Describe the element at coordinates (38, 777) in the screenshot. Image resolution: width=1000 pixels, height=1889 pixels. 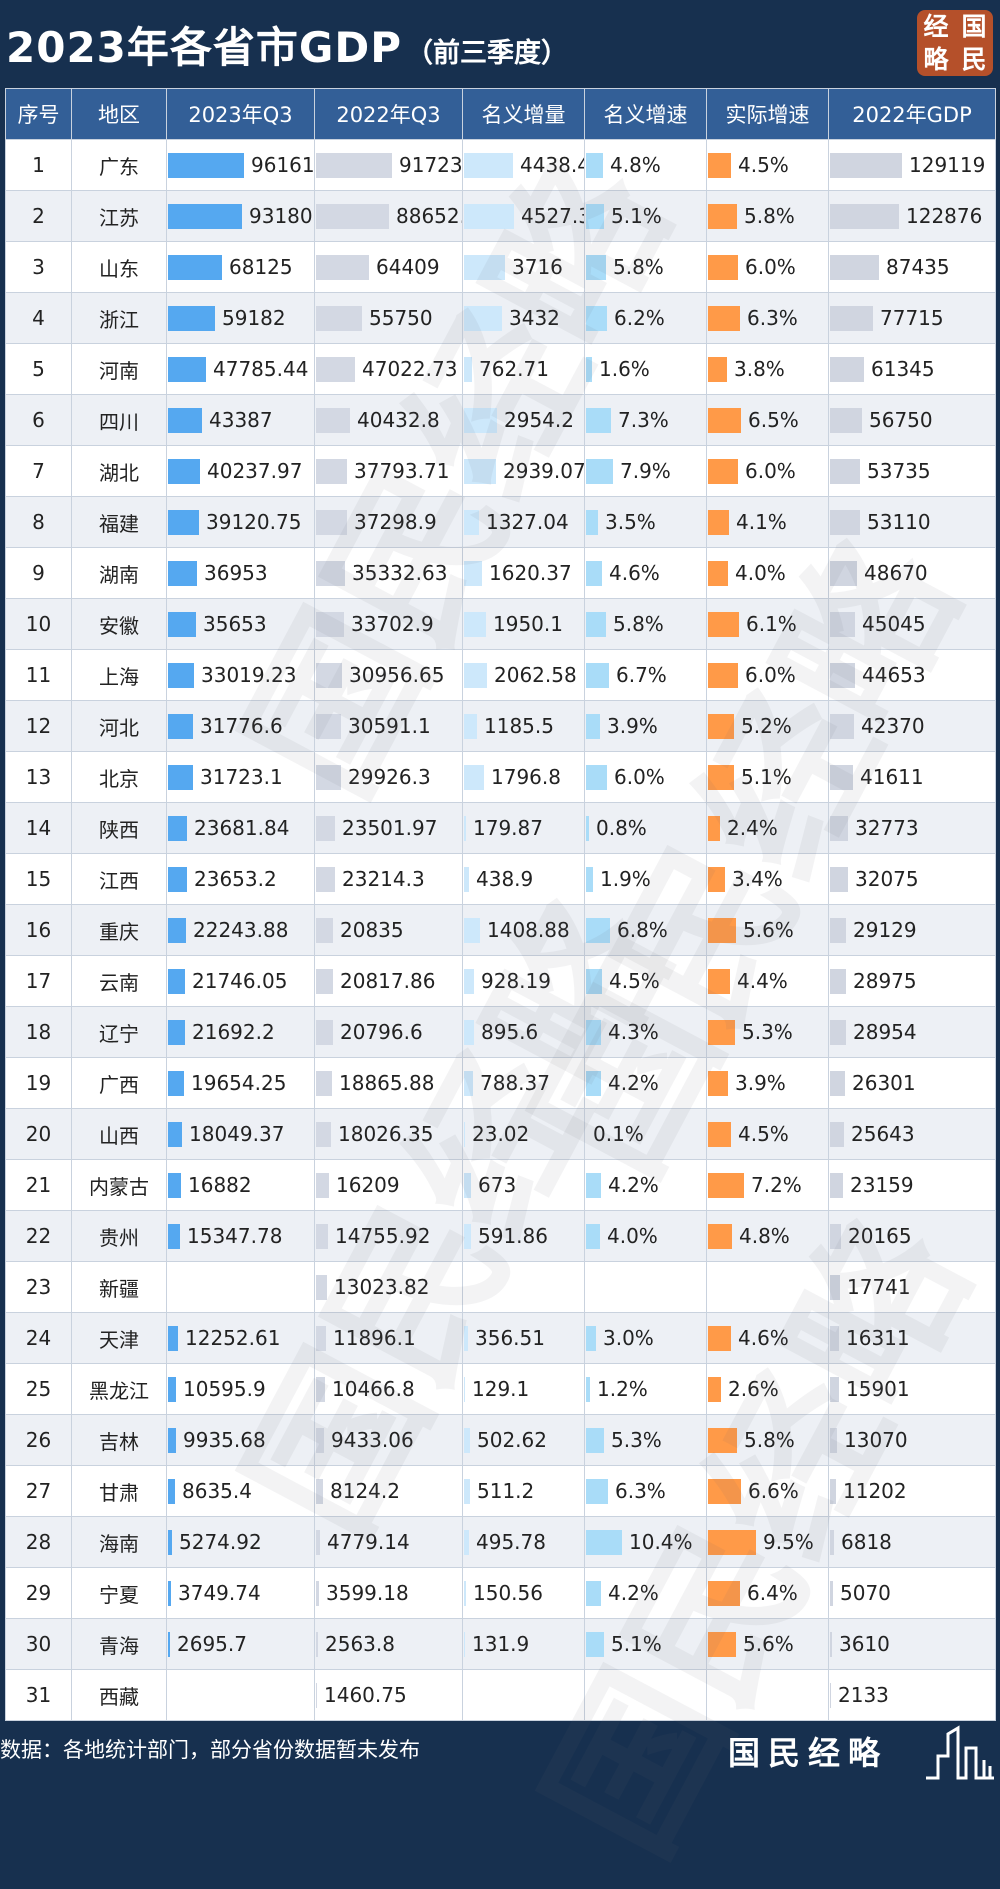
I see `cell-rank: 13` at that location.